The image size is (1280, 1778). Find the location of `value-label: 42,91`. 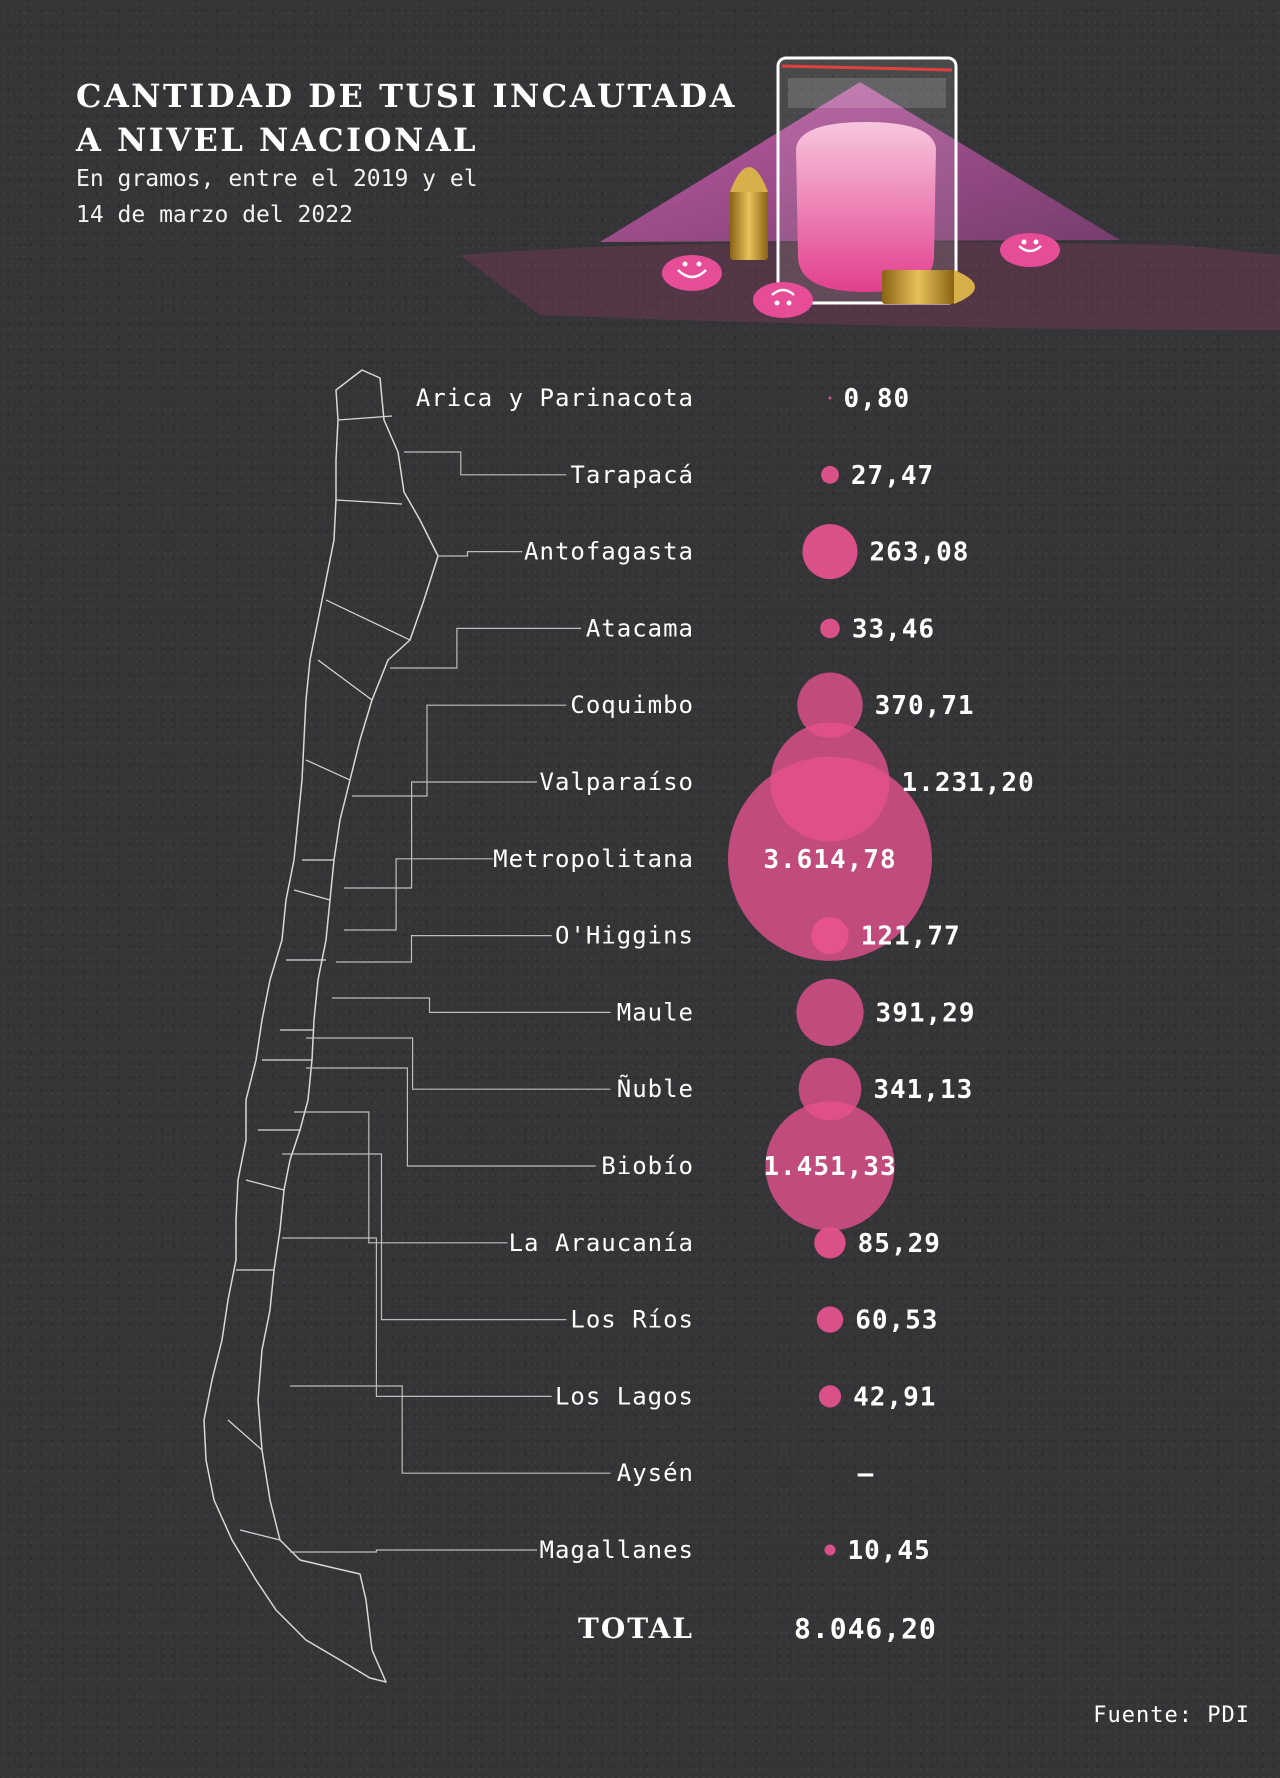

value-label: 42,91 is located at coordinates (894, 1397).